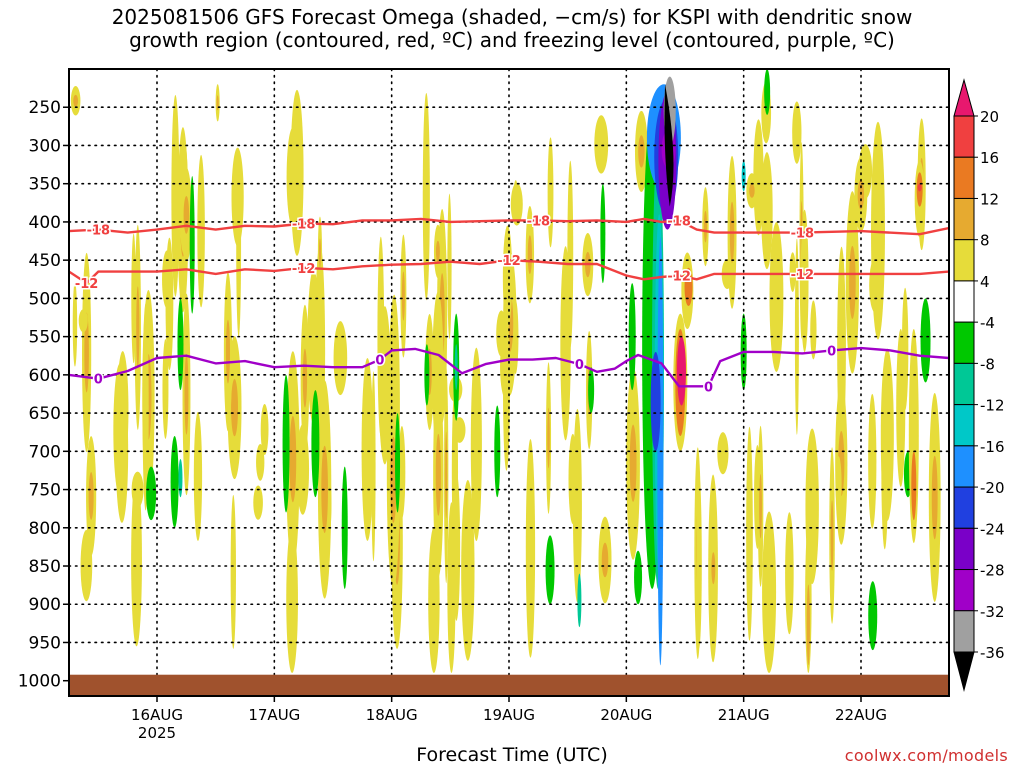 The height and width of the screenshot is (768, 1024). What do you see at coordinates (861, 715) in the screenshot?
I see `x-tick-label: 22AUG` at bounding box center [861, 715].